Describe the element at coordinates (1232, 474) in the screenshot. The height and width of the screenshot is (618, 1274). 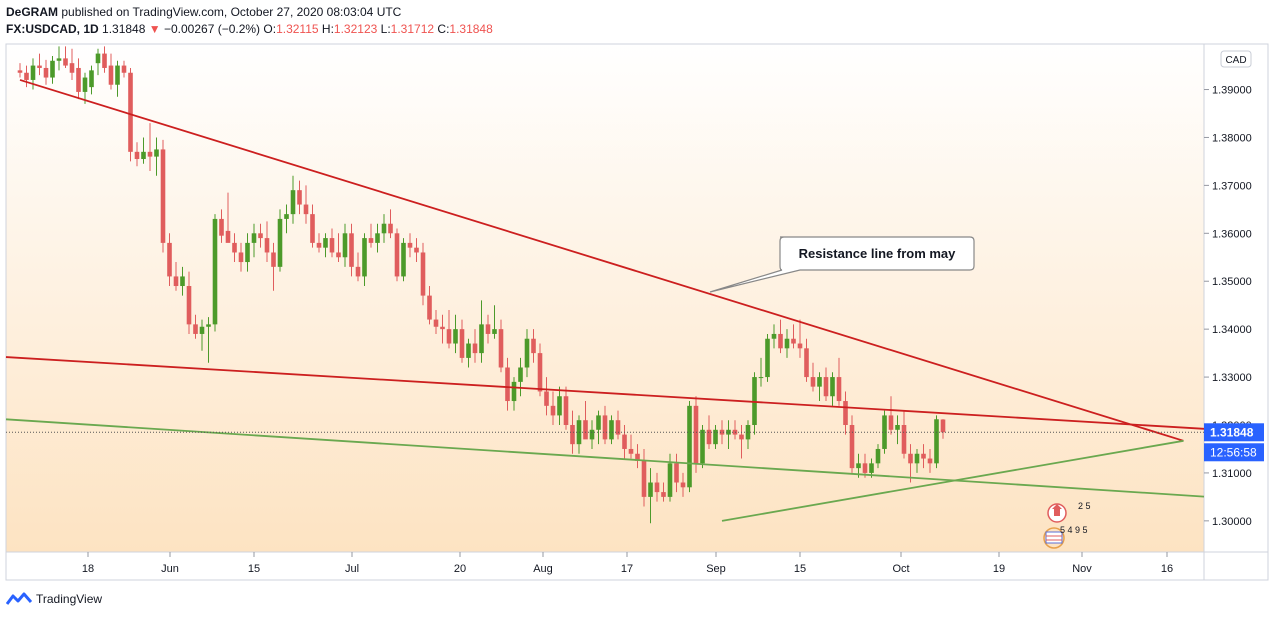
I see `price-tick-label: 1.31000` at that location.